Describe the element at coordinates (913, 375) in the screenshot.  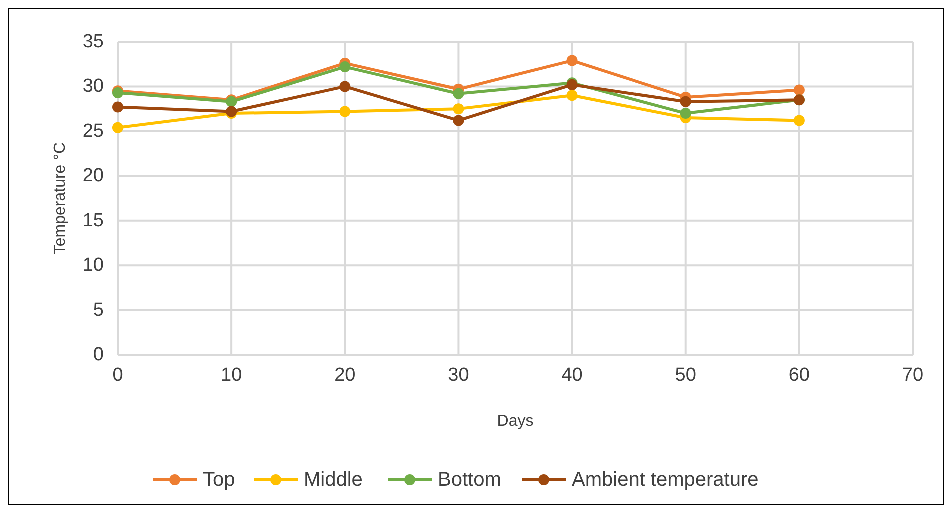
I see `x-tick-label: 70` at that location.